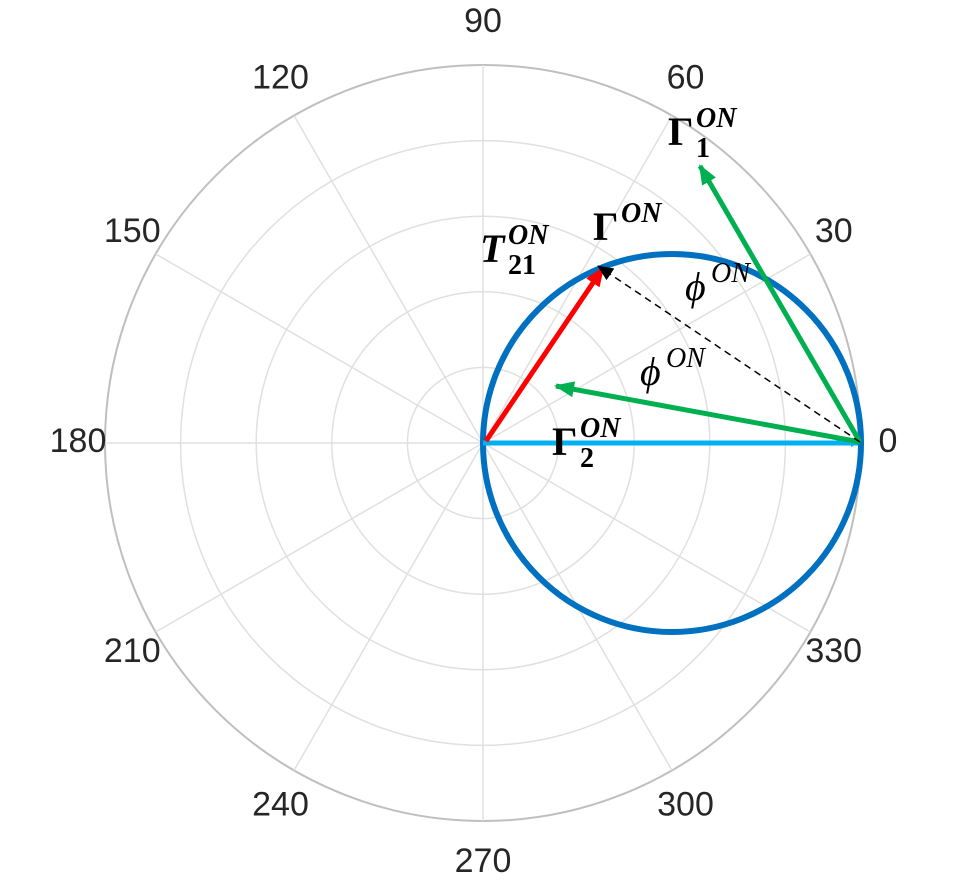 This screenshot has height=890, width=953. Describe the element at coordinates (132, 651) in the screenshot. I see `angle-label: 210` at that location.